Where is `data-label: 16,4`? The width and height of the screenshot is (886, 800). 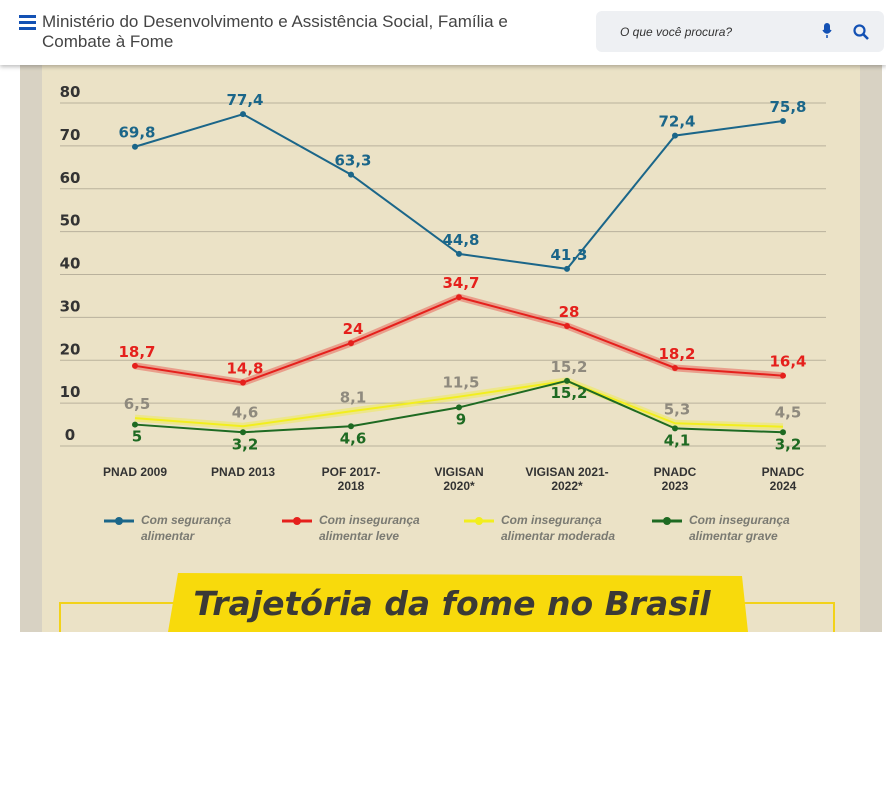 data-label: 16,4 is located at coordinates (787, 362).